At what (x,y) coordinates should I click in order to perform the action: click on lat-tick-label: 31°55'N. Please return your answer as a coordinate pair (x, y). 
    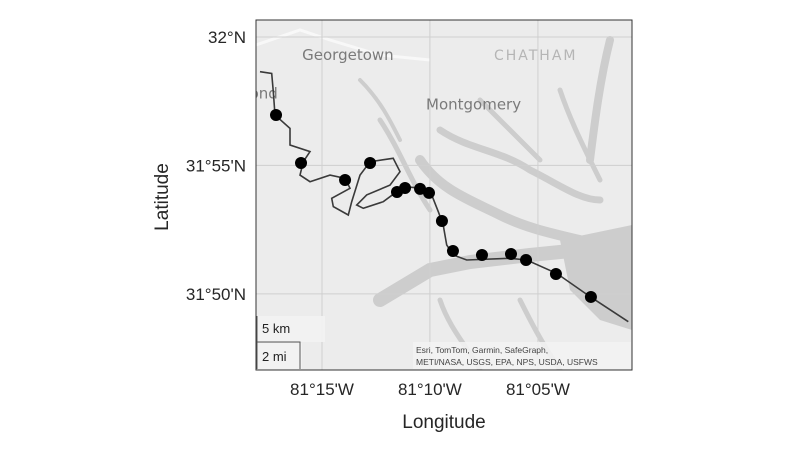
    Looking at the image, I should click on (216, 165).